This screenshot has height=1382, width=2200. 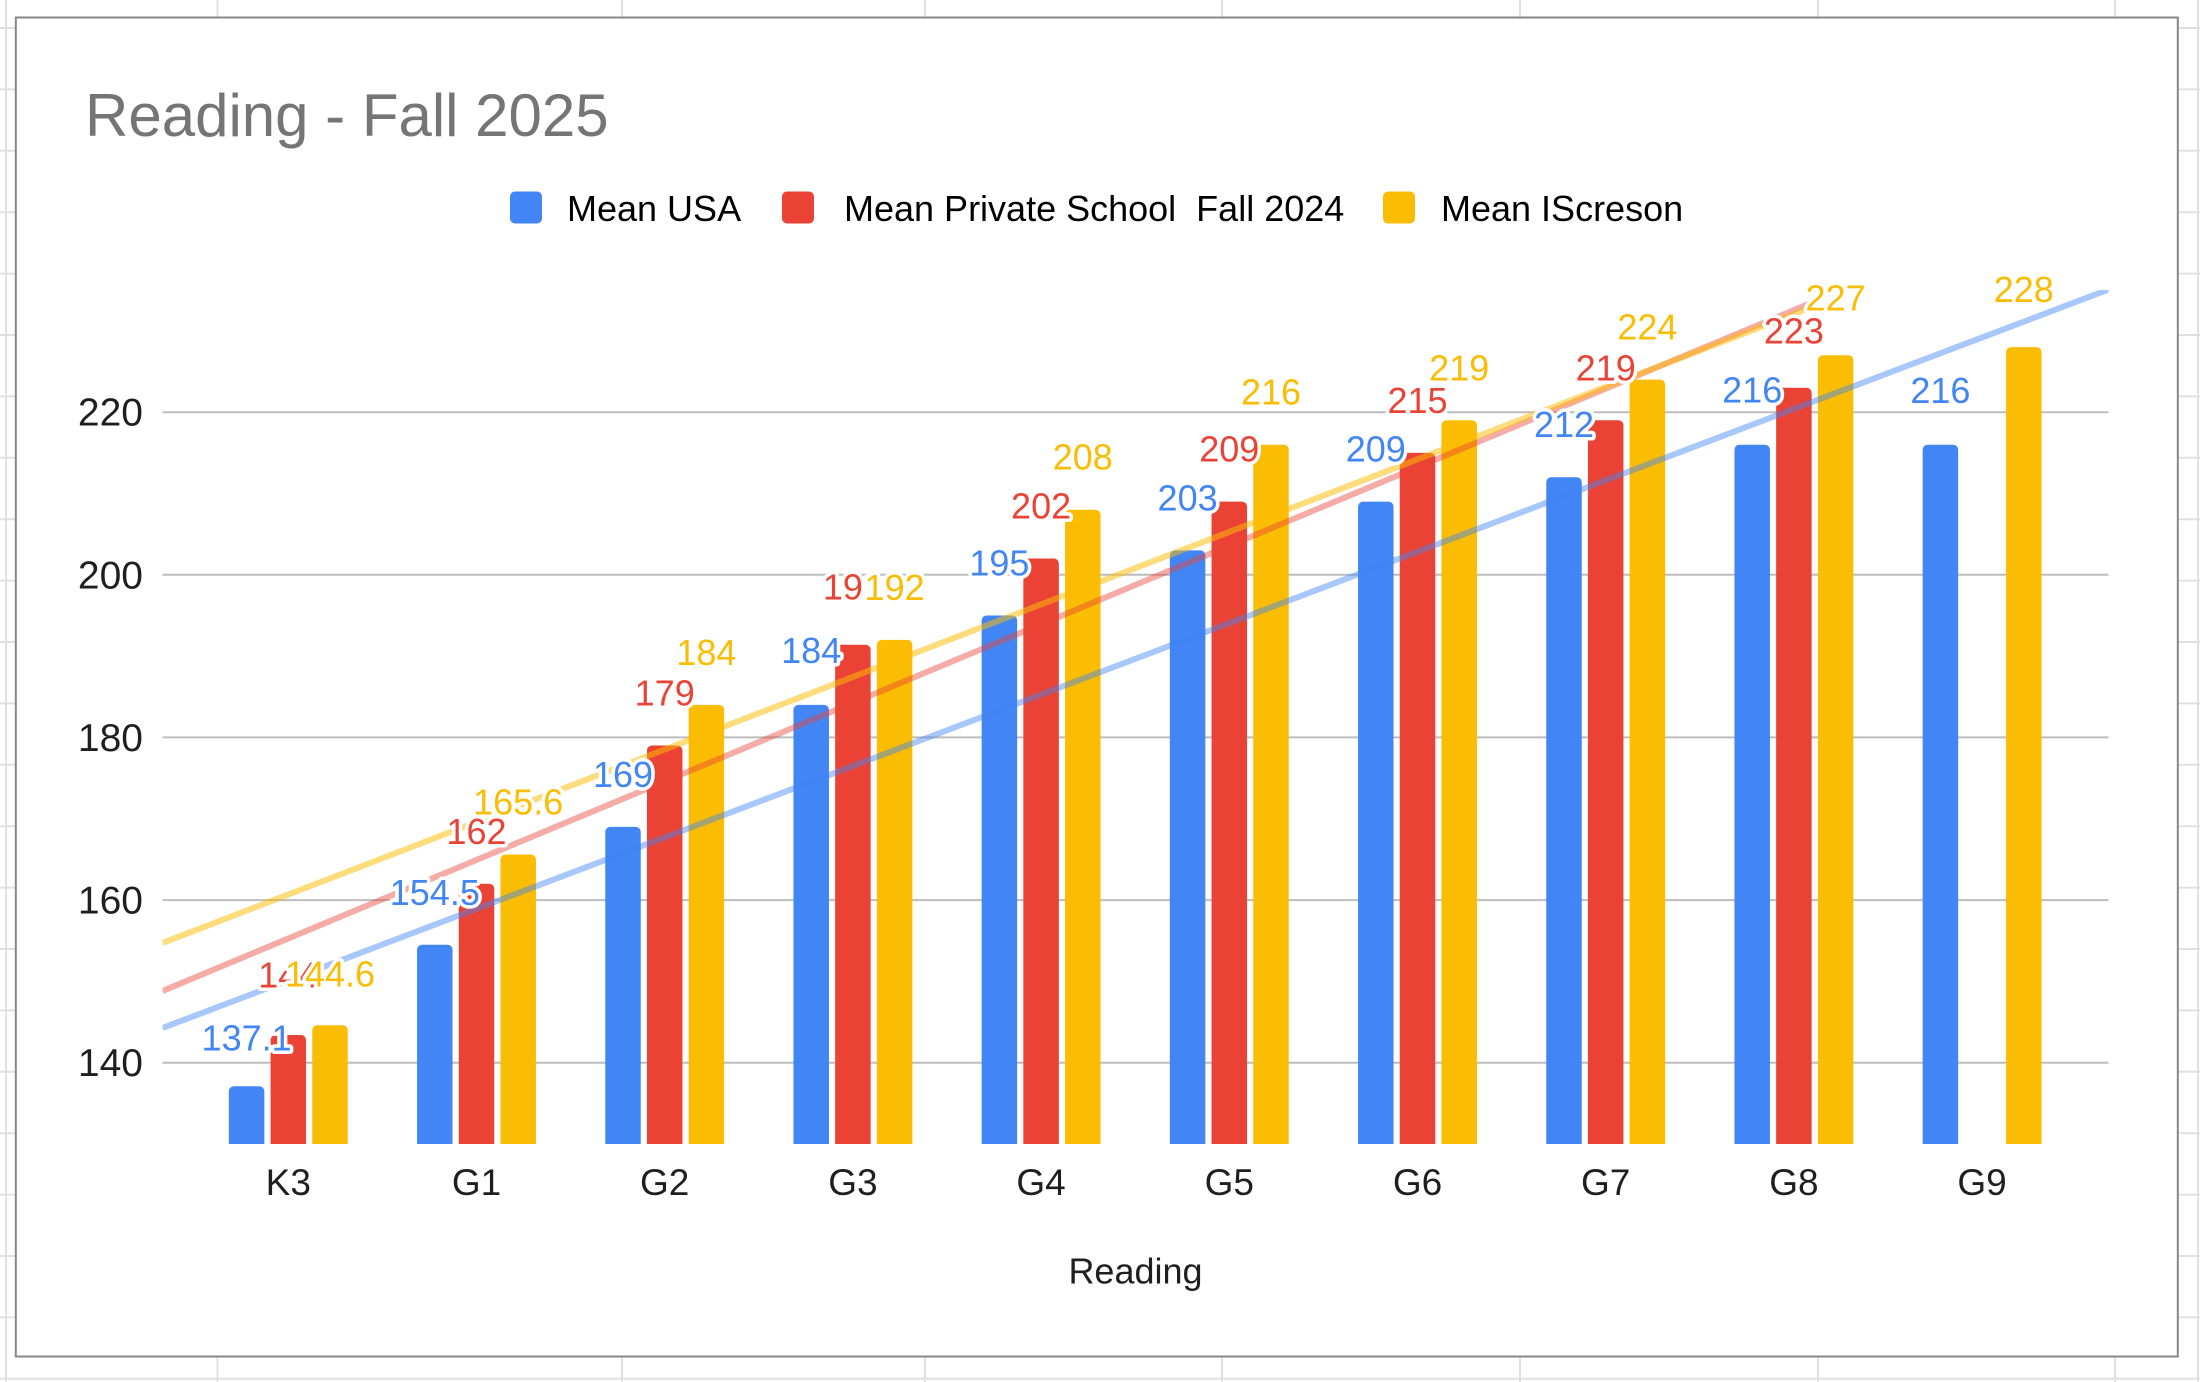 What do you see at coordinates (1083, 457) in the screenshot?
I see `svg-text: 208` at bounding box center [1083, 457].